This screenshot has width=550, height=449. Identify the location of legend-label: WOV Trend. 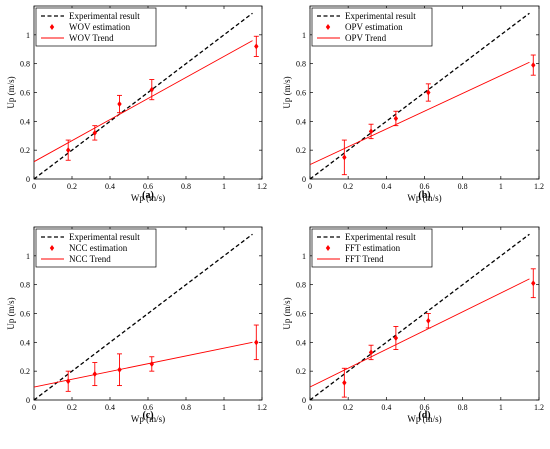
(91, 38).